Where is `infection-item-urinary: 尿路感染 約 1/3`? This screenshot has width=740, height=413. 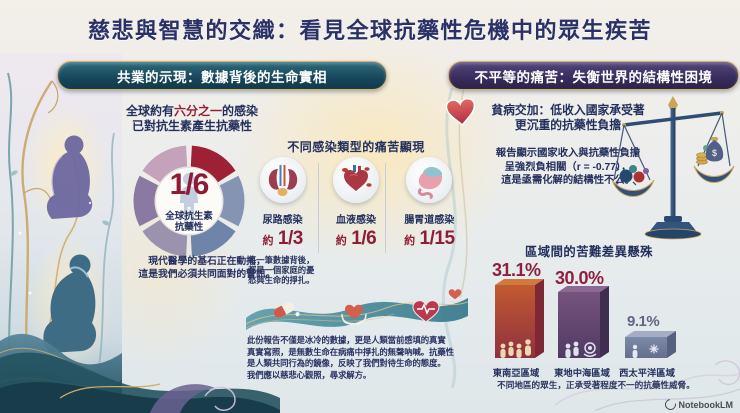
infection-item-urinary: 尿路感染 約 1/3 is located at coordinates (282, 203).